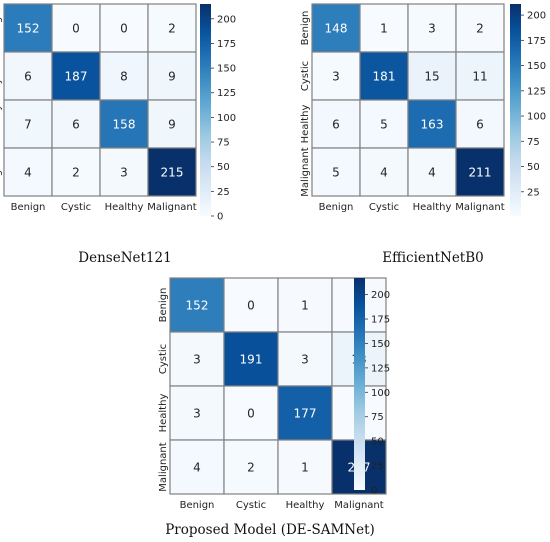 This screenshot has height=542, width=550. What do you see at coordinates (28, 125) in the screenshot?
I see `cell-value-label: 7` at bounding box center [28, 125].